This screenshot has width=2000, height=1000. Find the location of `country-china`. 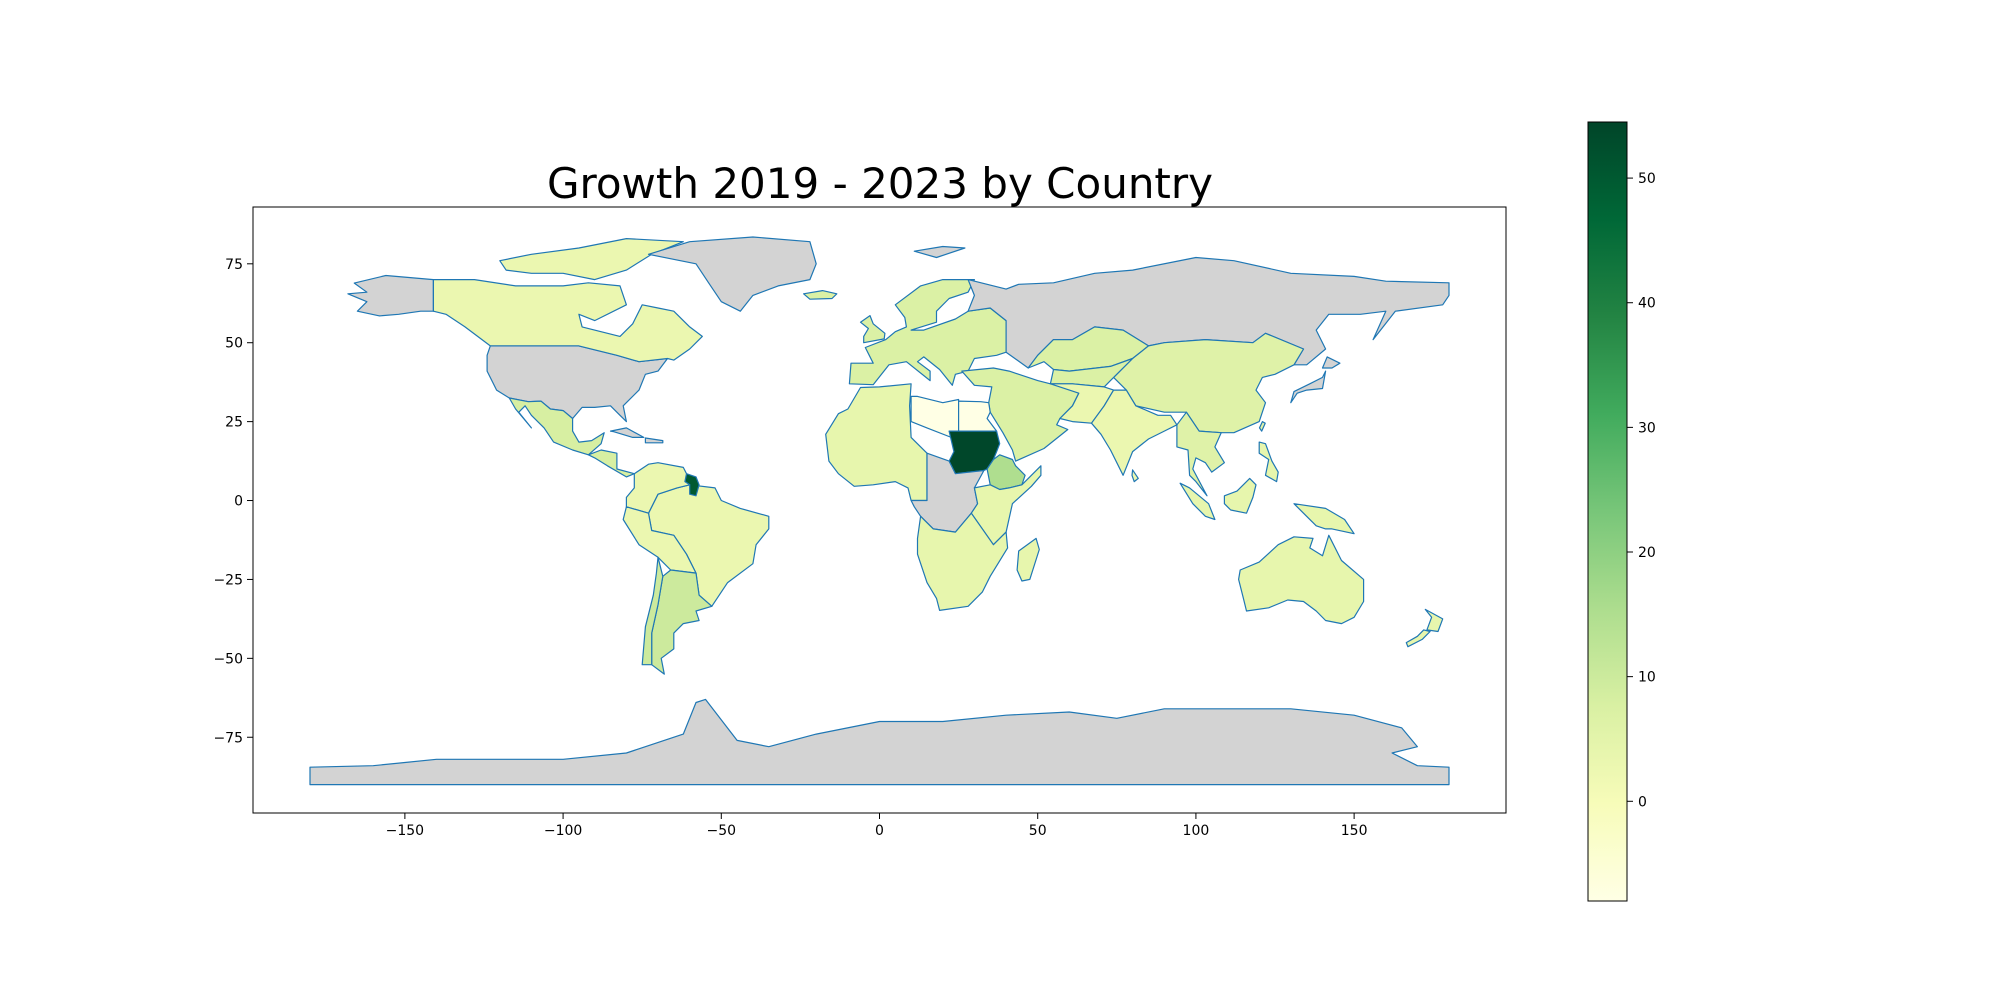

country-china is located at coordinates (1209, 383).